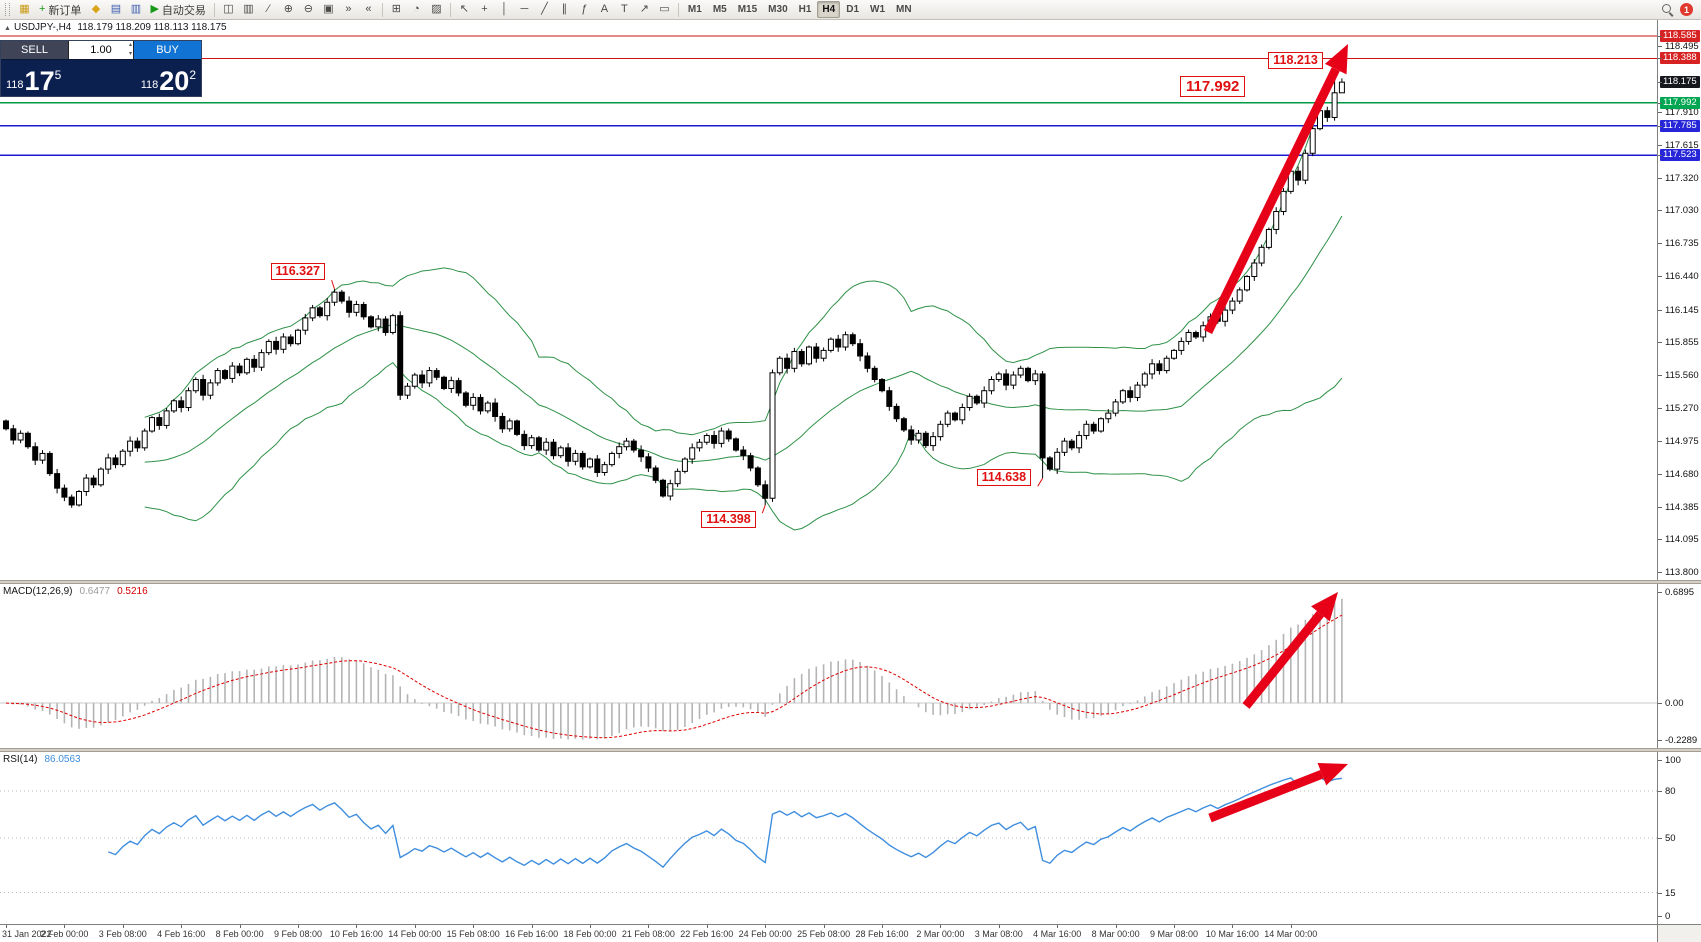 The height and width of the screenshot is (942, 1701). What do you see at coordinates (584, 9) in the screenshot?
I see `fibonacci-button: ƒ` at bounding box center [584, 9].